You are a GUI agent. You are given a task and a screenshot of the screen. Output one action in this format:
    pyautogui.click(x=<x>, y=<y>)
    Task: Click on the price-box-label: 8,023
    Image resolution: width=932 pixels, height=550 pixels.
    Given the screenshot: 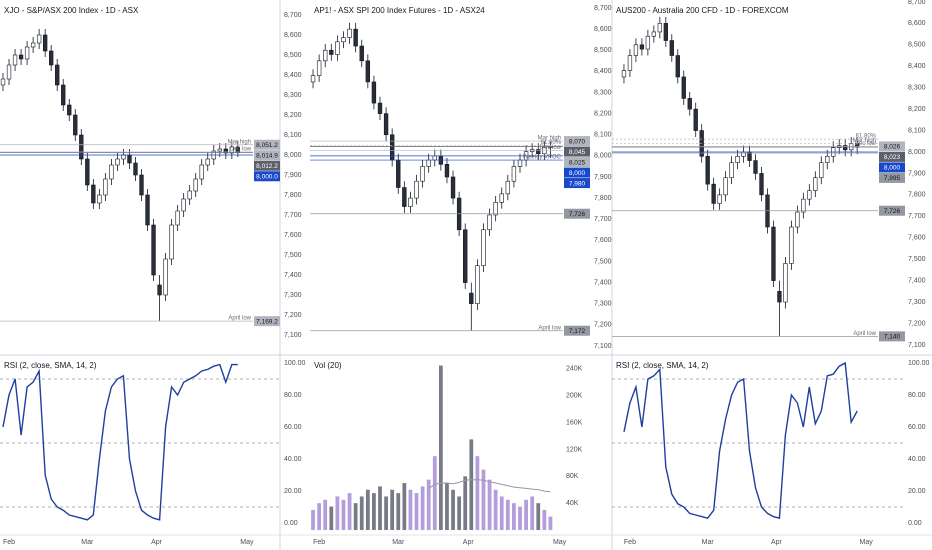 What is the action you would take?
    pyautogui.click(x=892, y=157)
    